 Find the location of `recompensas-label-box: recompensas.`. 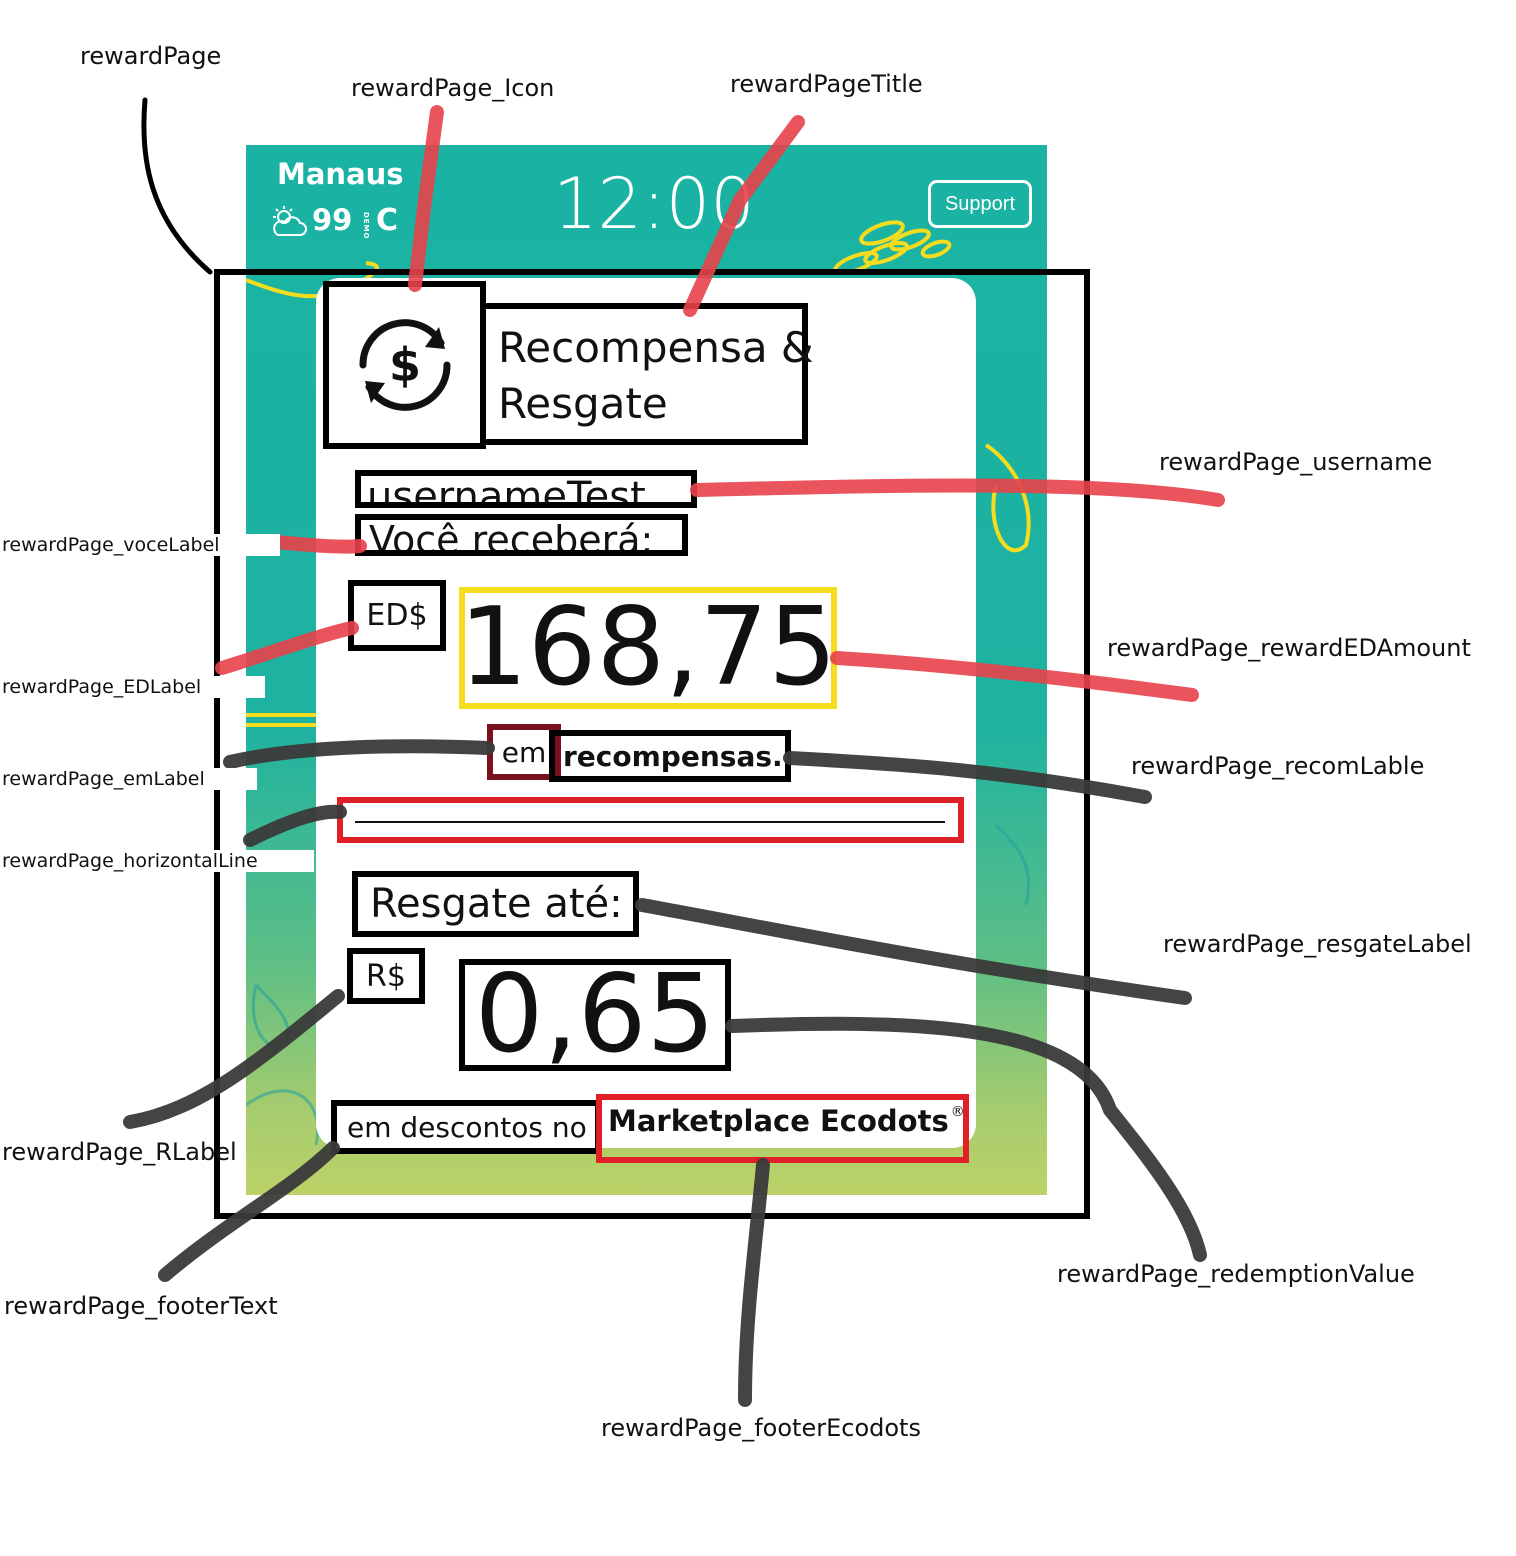

recompensas-label-box: recompensas. is located at coordinates (670, 756).